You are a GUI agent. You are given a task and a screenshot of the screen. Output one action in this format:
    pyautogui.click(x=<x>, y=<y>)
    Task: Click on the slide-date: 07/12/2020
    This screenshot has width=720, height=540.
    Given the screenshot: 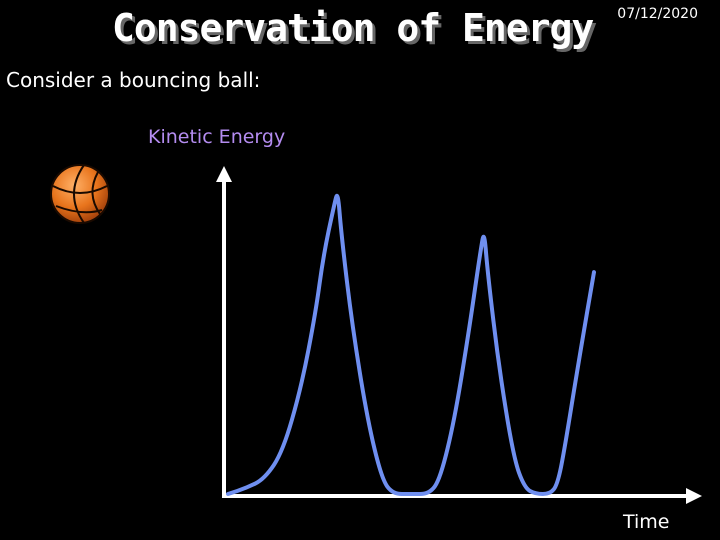 What is the action you would take?
    pyautogui.click(x=657, y=14)
    